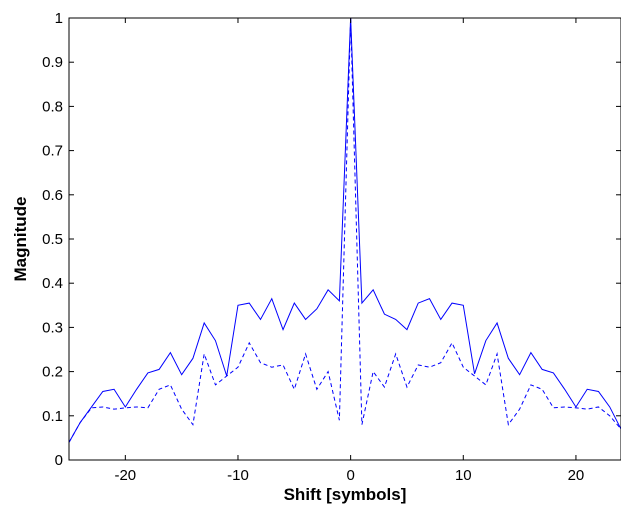  What do you see at coordinates (350, 475) in the screenshot?
I see `x-tick-label: 0` at bounding box center [350, 475].